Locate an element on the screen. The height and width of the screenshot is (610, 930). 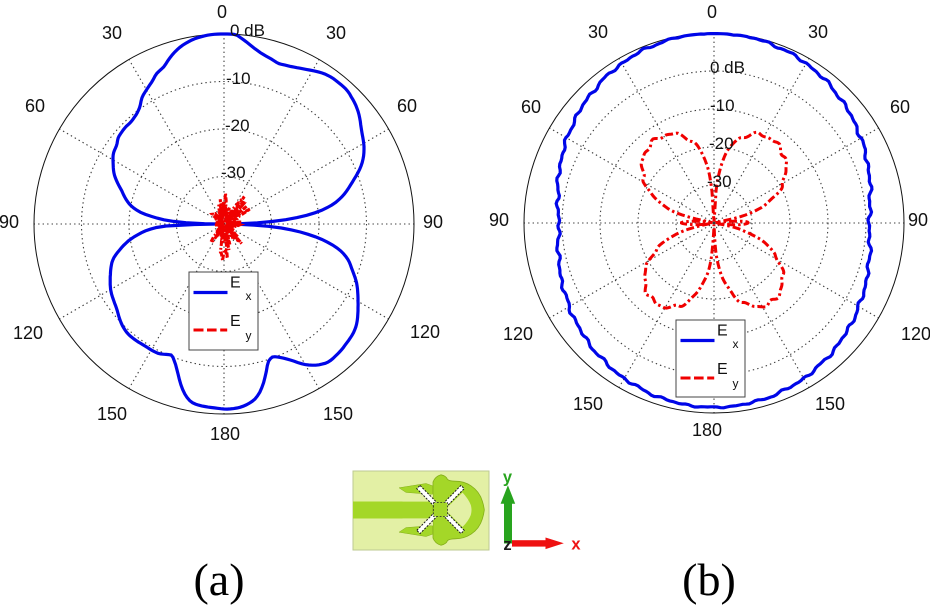
svg-text: (a) is located at coordinates (218, 579).